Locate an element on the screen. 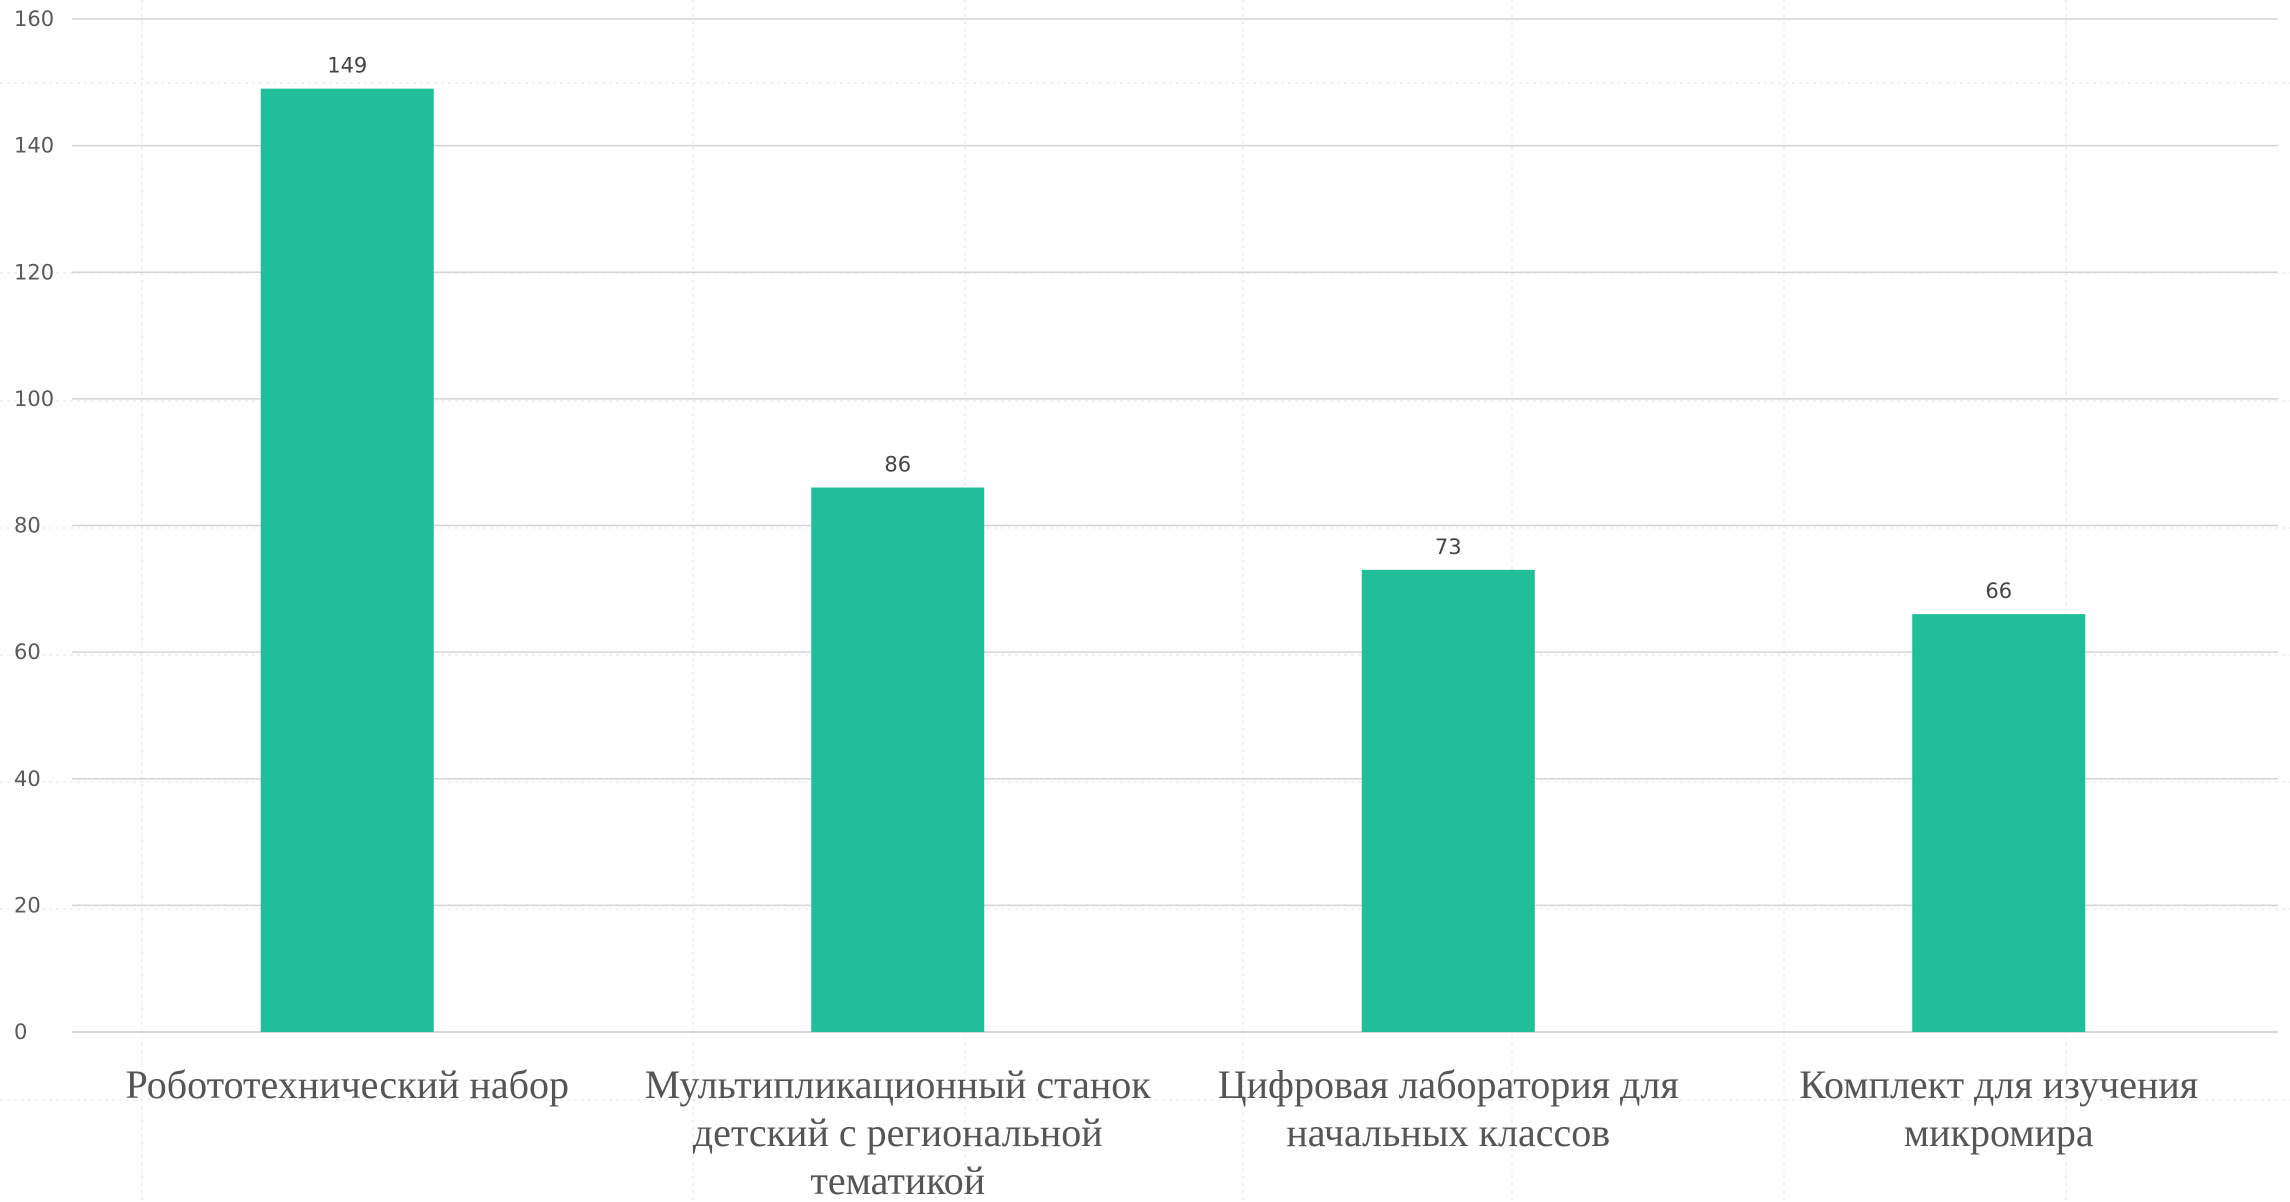 The width and height of the screenshot is (2290, 1202). bar-data-label: 66 is located at coordinates (1998, 591).